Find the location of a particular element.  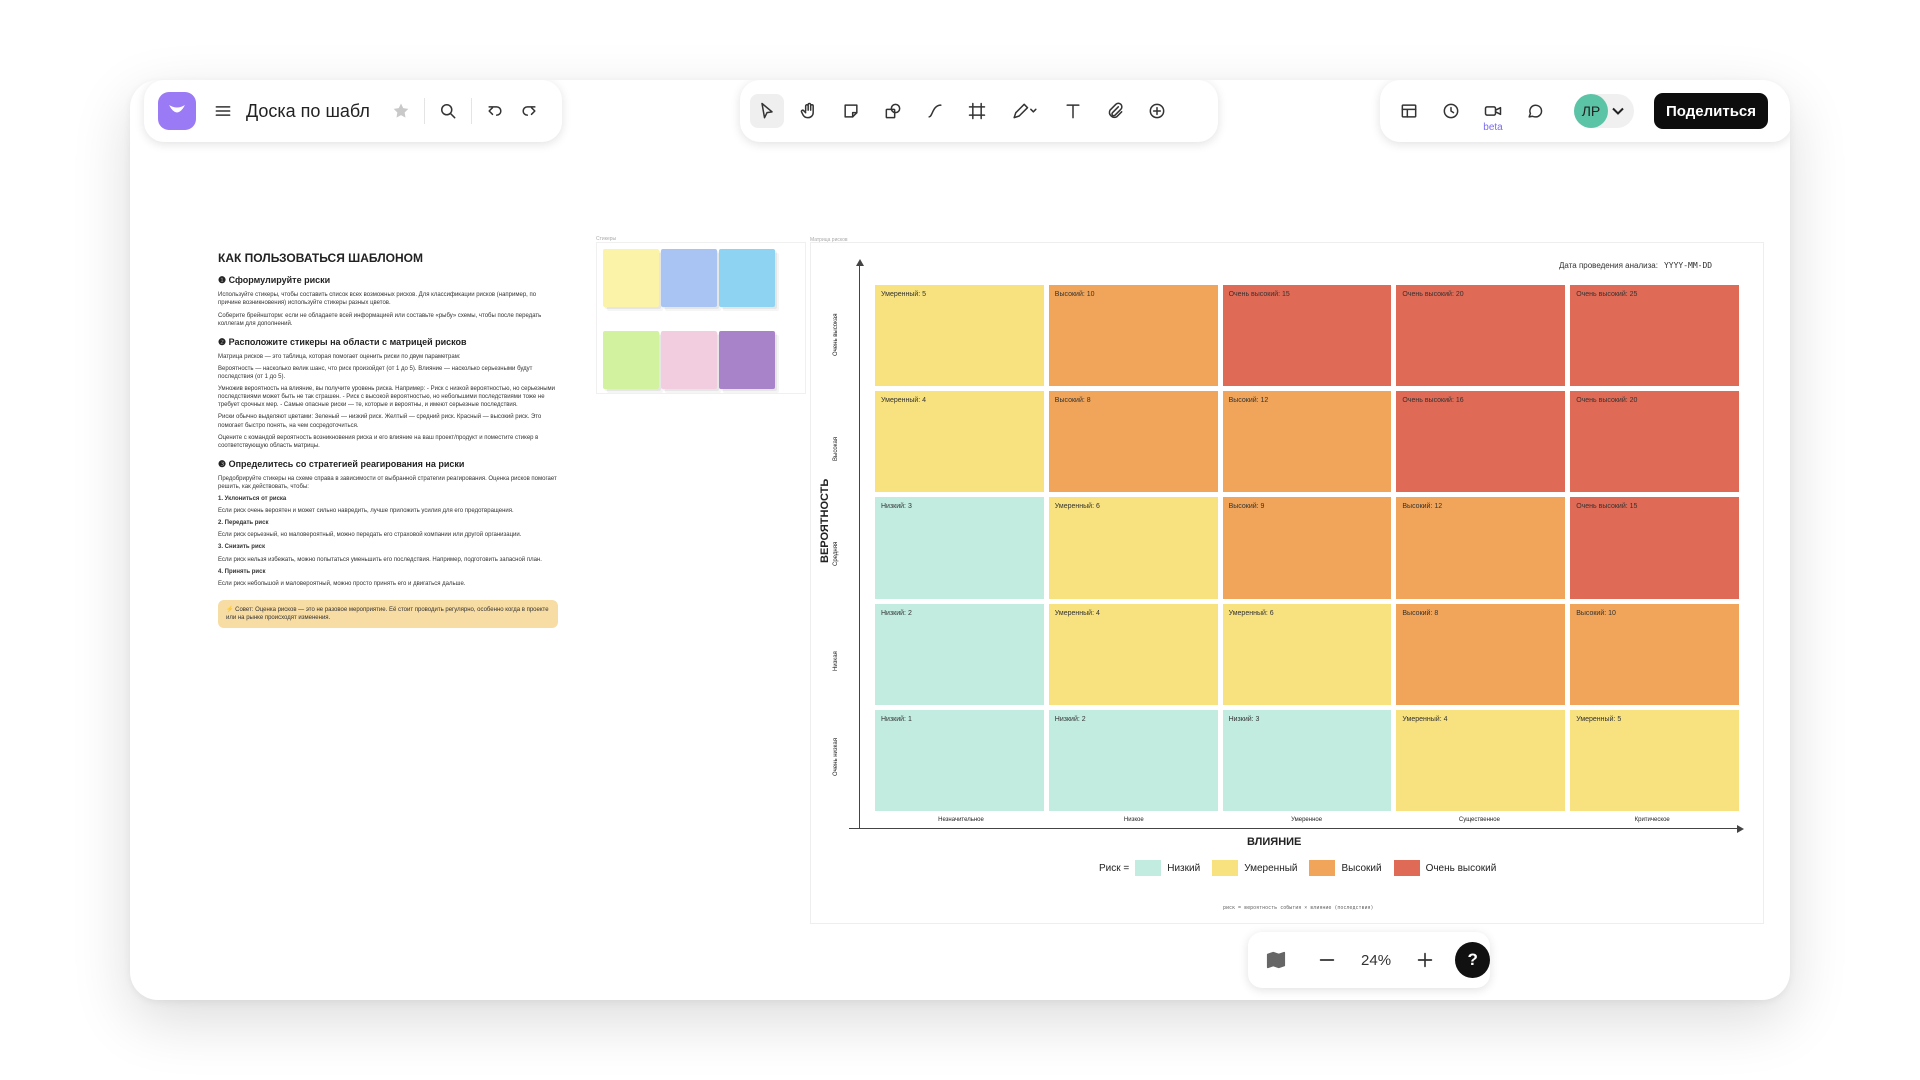

y-tick-label: Высокая is located at coordinates (836, 448).